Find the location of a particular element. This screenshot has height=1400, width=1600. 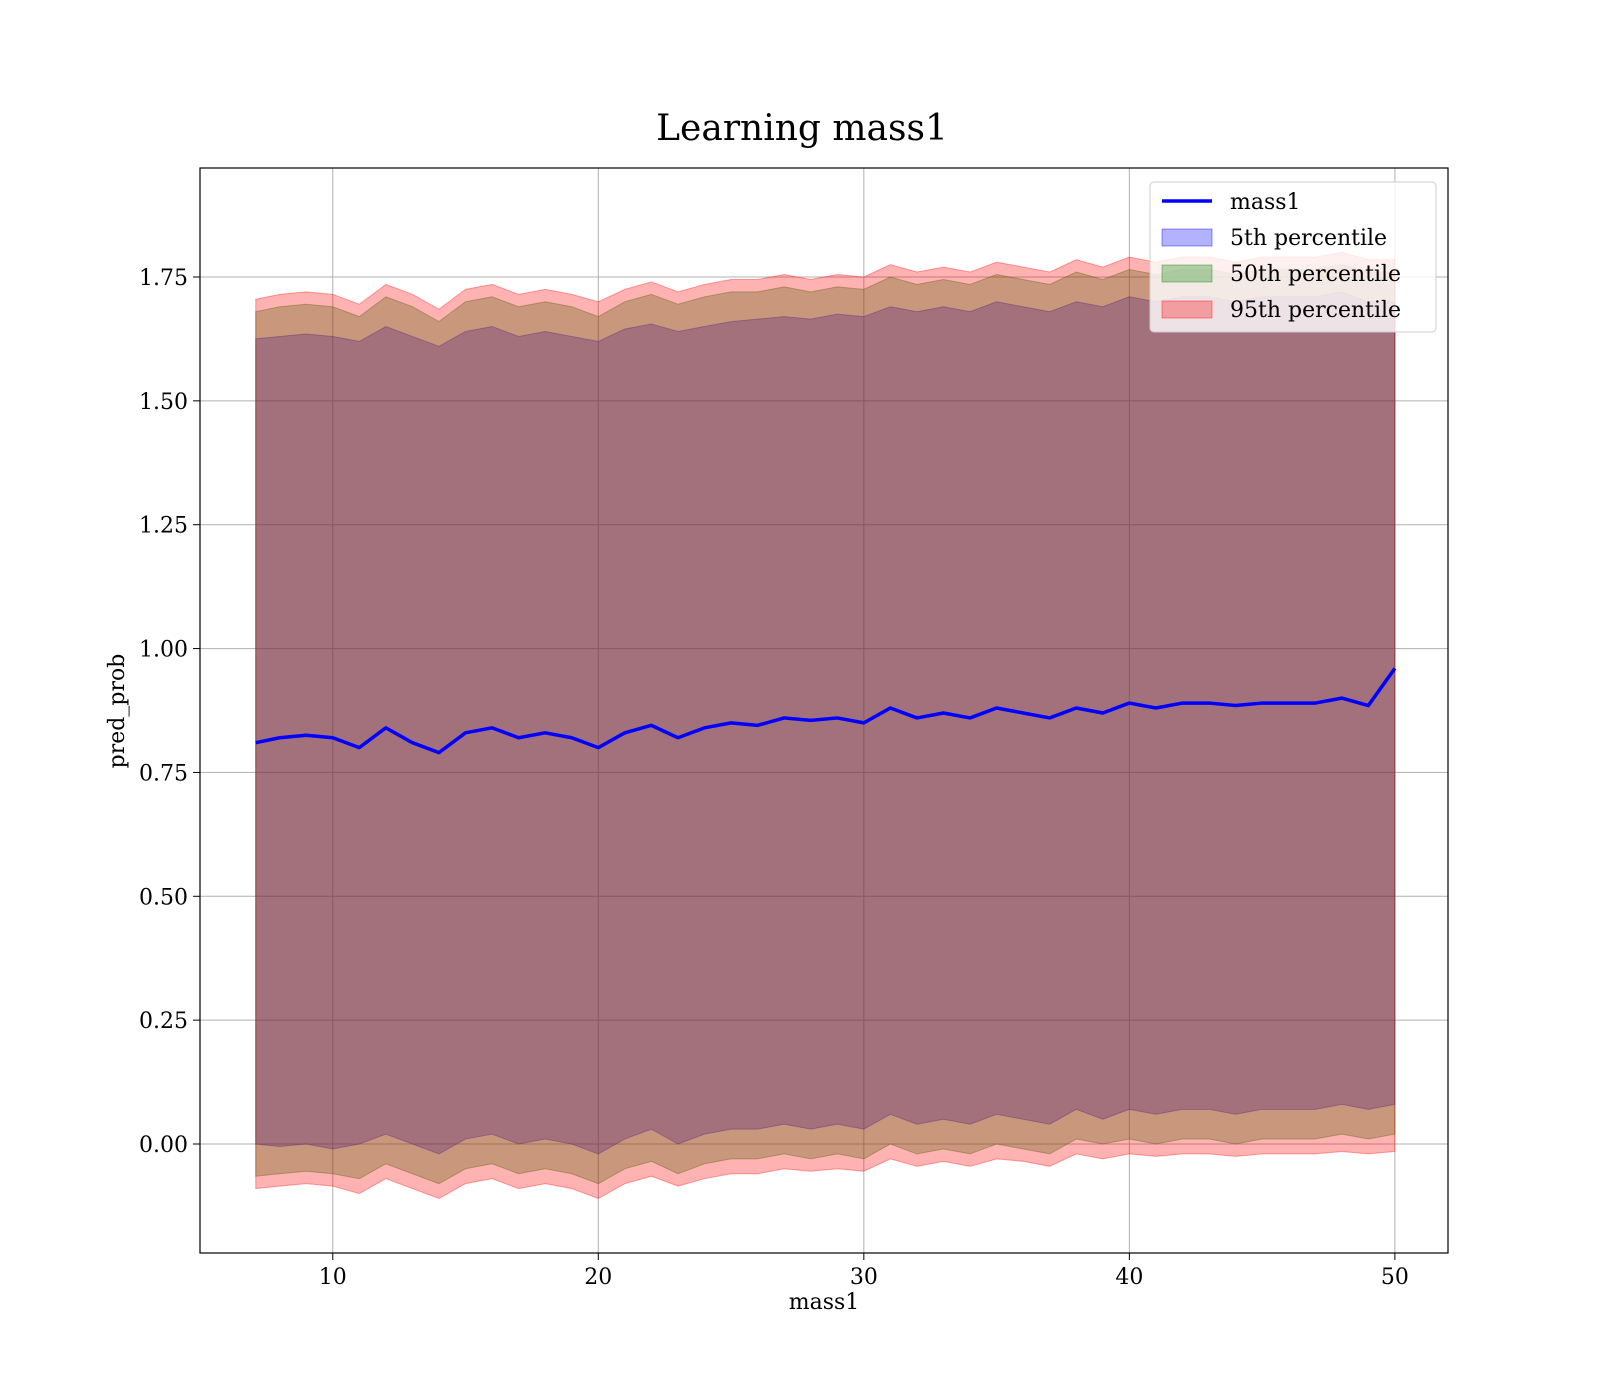

x-axis-ticks: 10 20 30 40 50 is located at coordinates (864, 1271).